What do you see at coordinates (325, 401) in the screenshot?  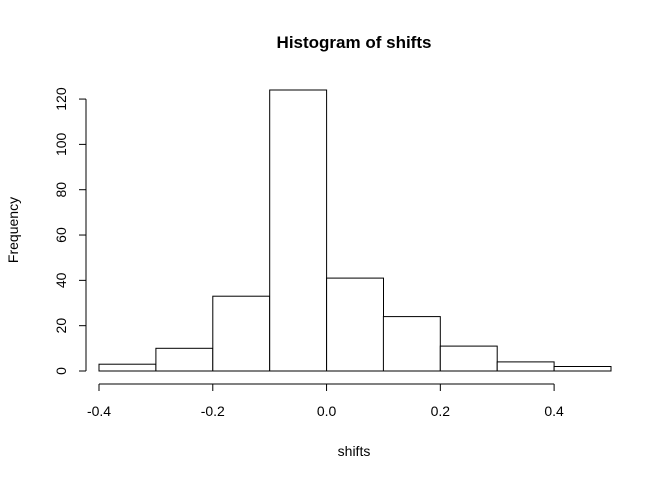 I see `x-axis: -0.4 -0.2 0.0 0.2 0.4` at bounding box center [325, 401].